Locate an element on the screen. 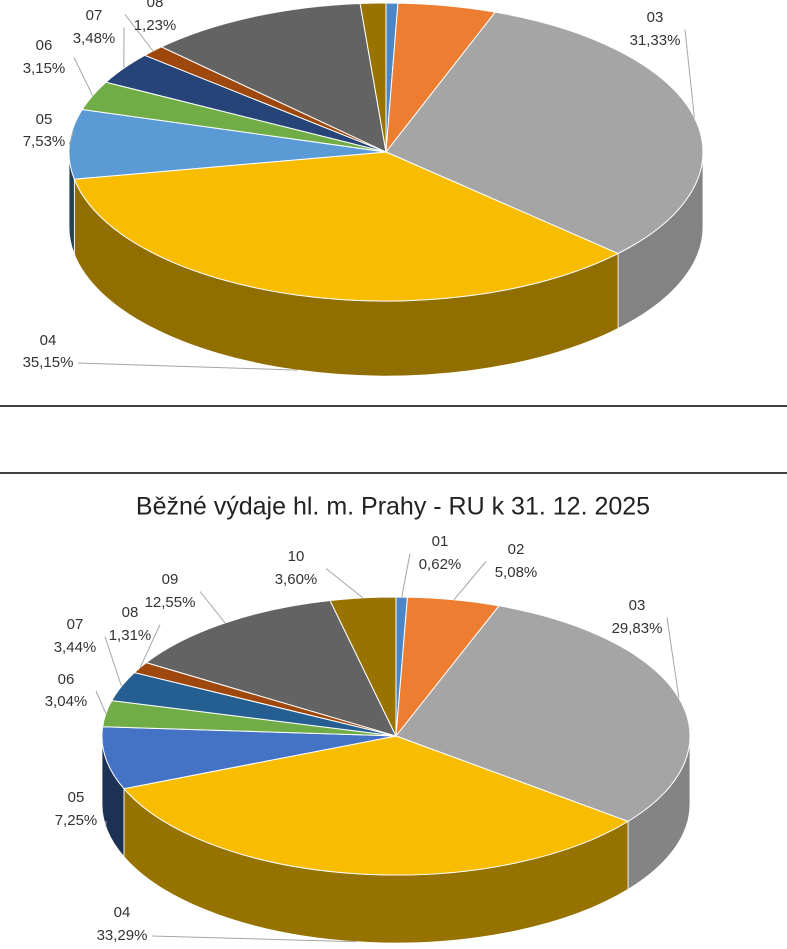 The image size is (787, 949). data-label: 33,29% is located at coordinates (122, 935).